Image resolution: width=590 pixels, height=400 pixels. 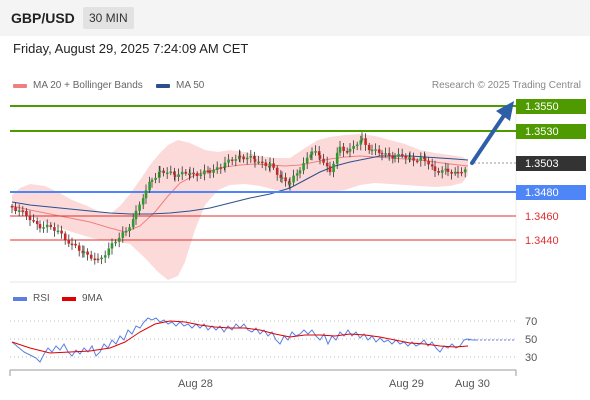 I want to click on rsi-swatch, so click(x=20, y=298).